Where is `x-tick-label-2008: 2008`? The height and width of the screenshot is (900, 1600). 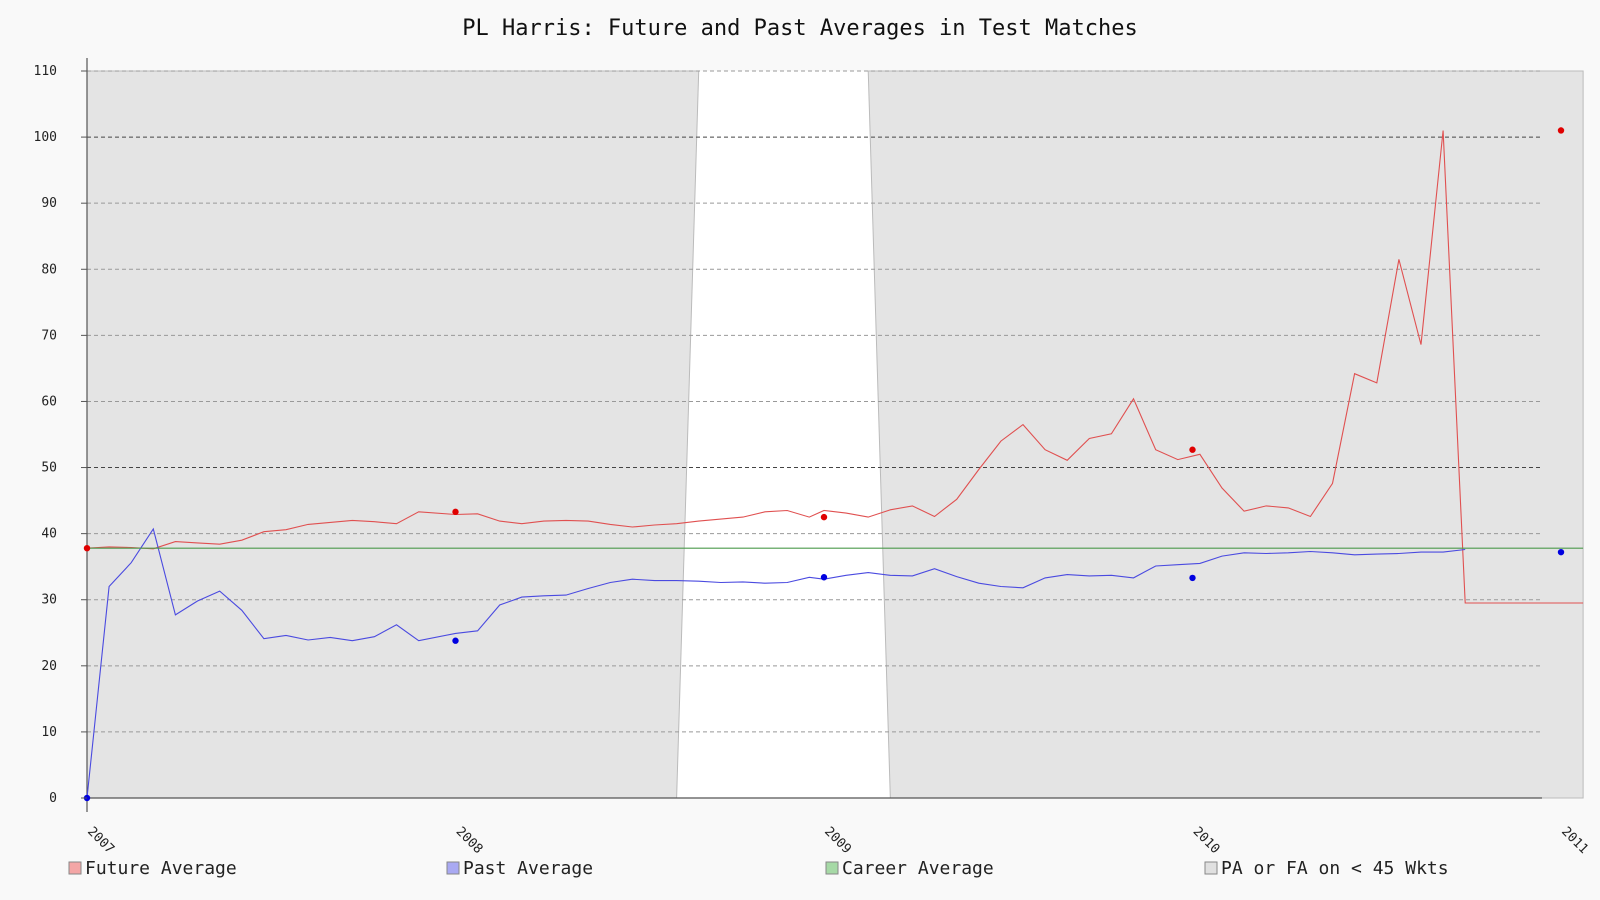
x-tick-label-2008: 2008 is located at coordinates (469, 840).